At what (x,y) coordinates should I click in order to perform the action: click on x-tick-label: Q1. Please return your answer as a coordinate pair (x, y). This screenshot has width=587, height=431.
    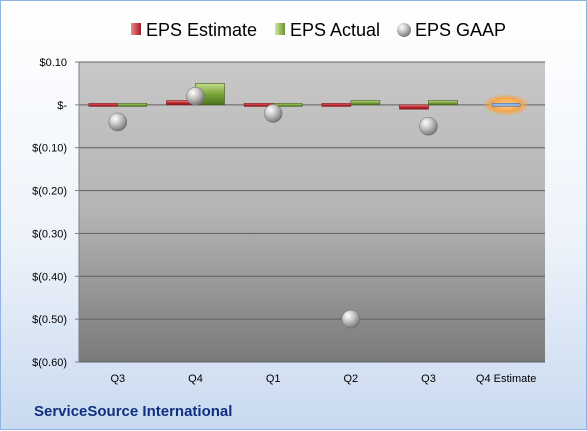
    Looking at the image, I should click on (273, 379).